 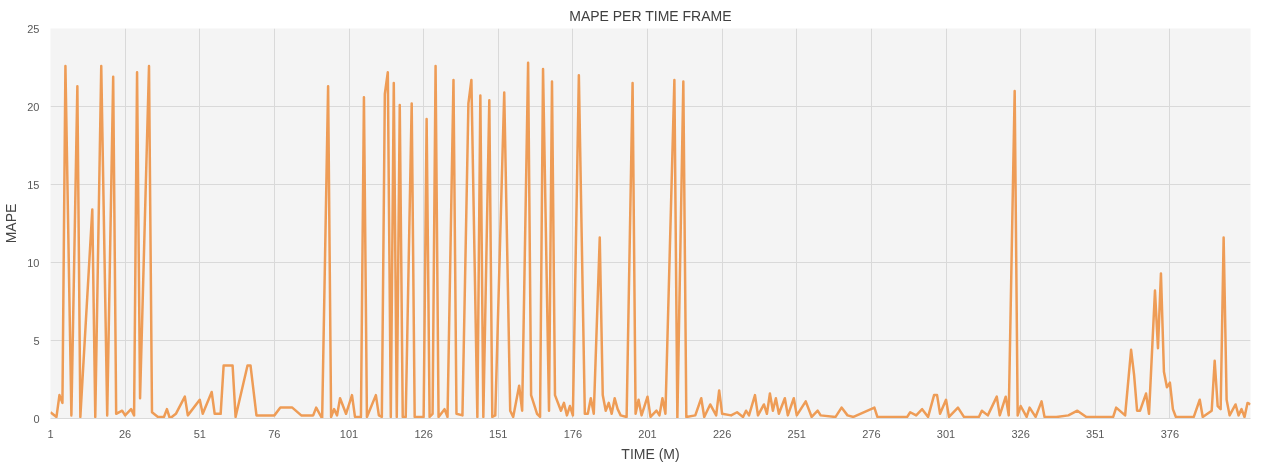 What do you see at coordinates (50, 433) in the screenshot?
I see `x-tick-label: 1` at bounding box center [50, 433].